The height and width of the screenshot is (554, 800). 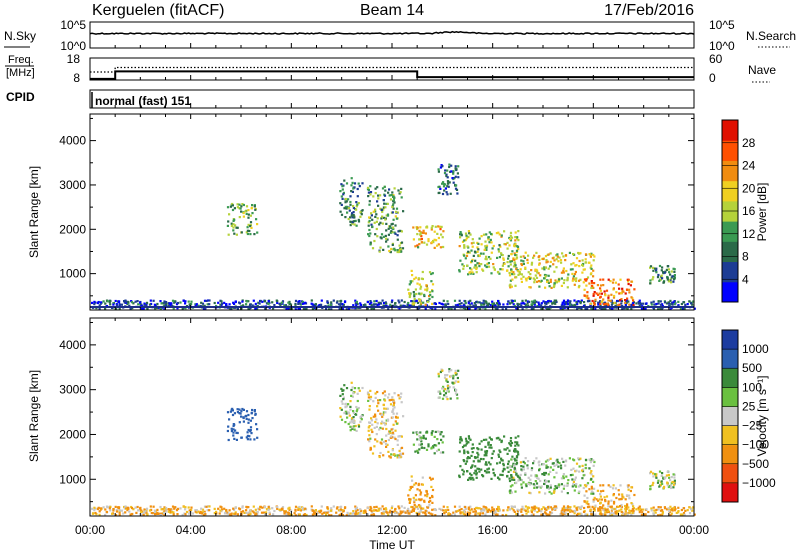 What do you see at coordinates (694, 530) in the screenshot?
I see `x-tick-6: 00:00` at bounding box center [694, 530].